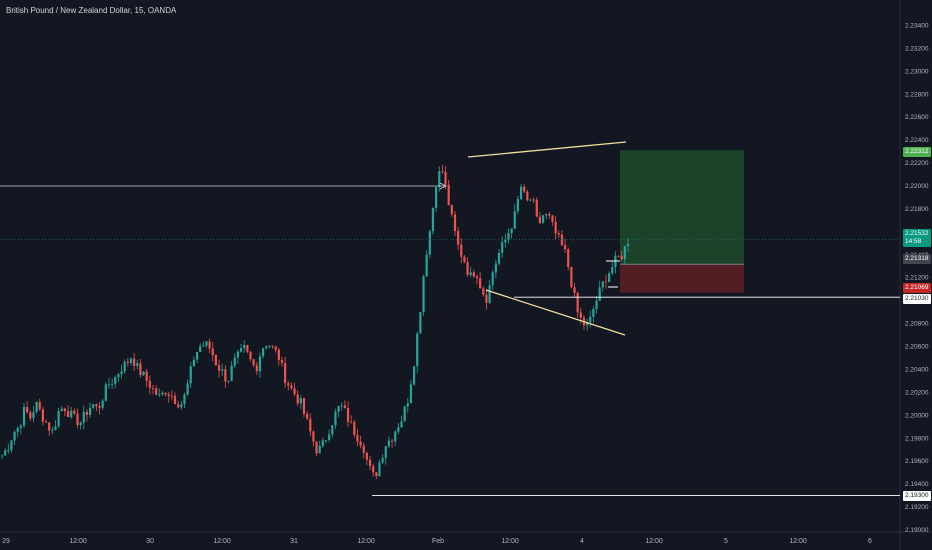  Describe the element at coordinates (917, 140) in the screenshot. I see `price-tick-label: 2.22400` at that location.